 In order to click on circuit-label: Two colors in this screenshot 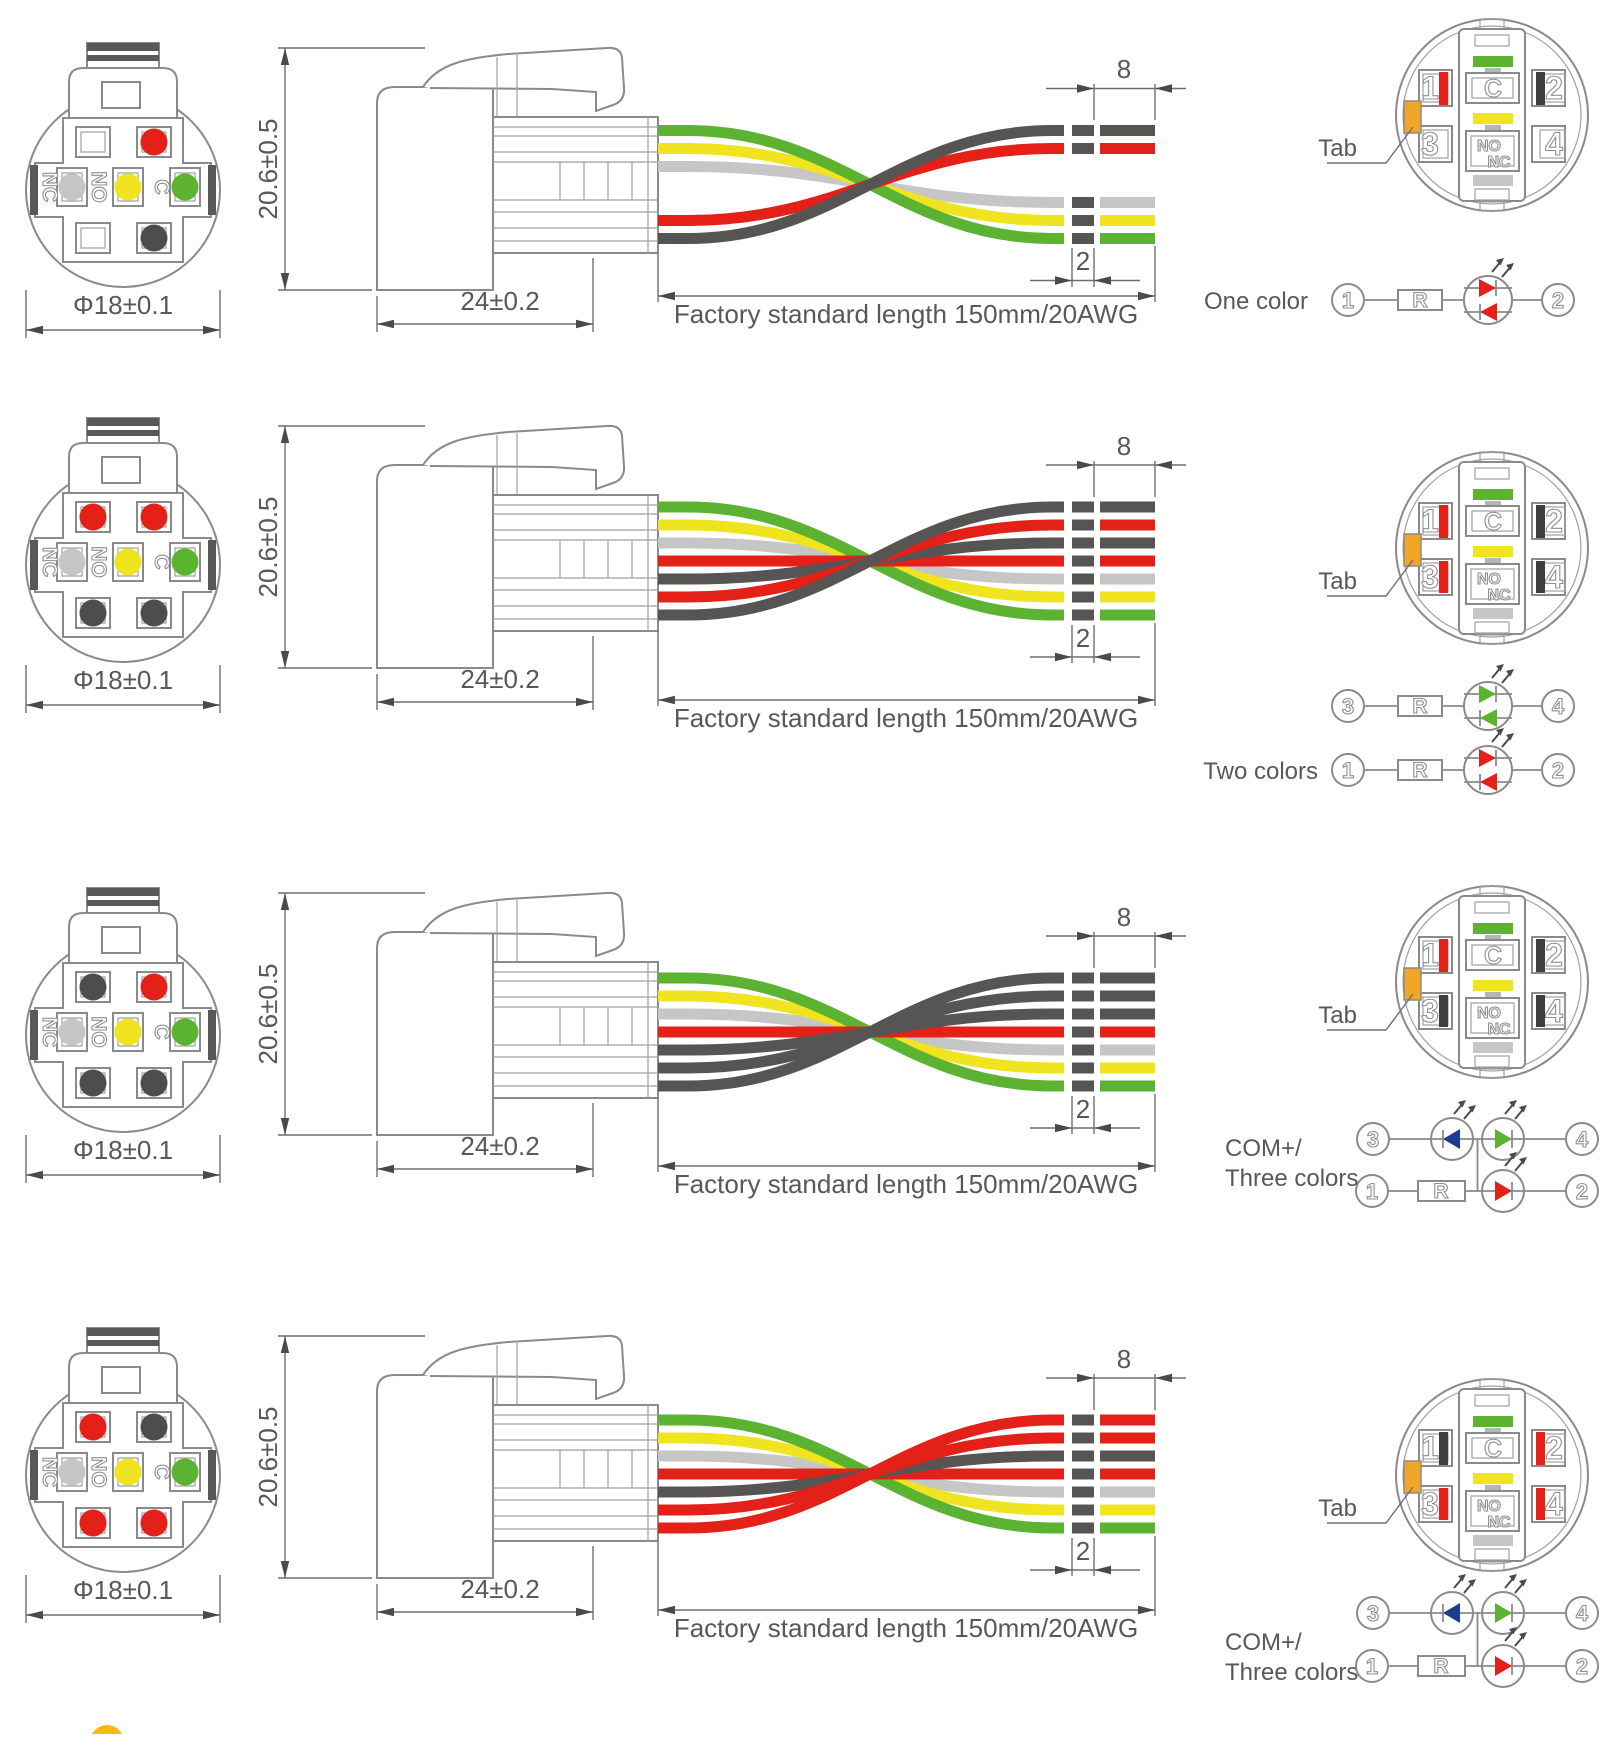, I will do `click(1260, 771)`.